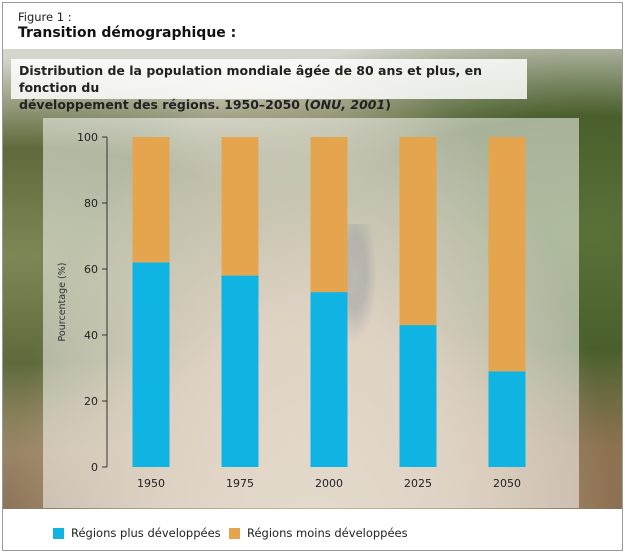 The image size is (625, 553). I want to click on bar-1950-less-developed, so click(151, 200).